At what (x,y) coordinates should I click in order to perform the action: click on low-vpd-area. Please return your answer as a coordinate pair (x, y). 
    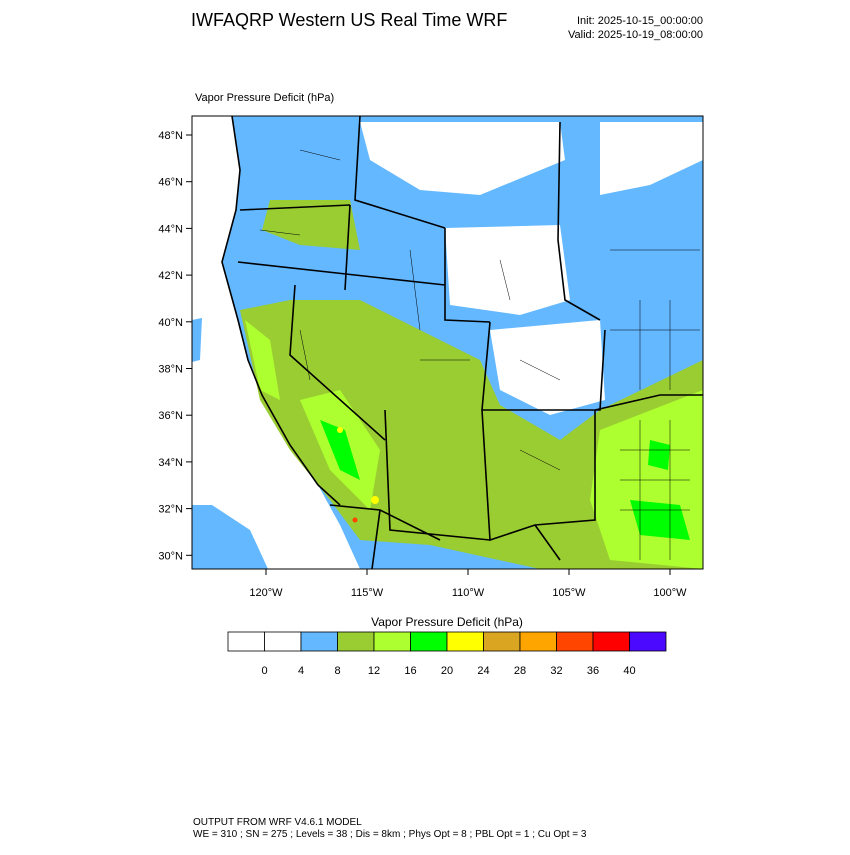
    Looking at the image, I should click on (531, 268).